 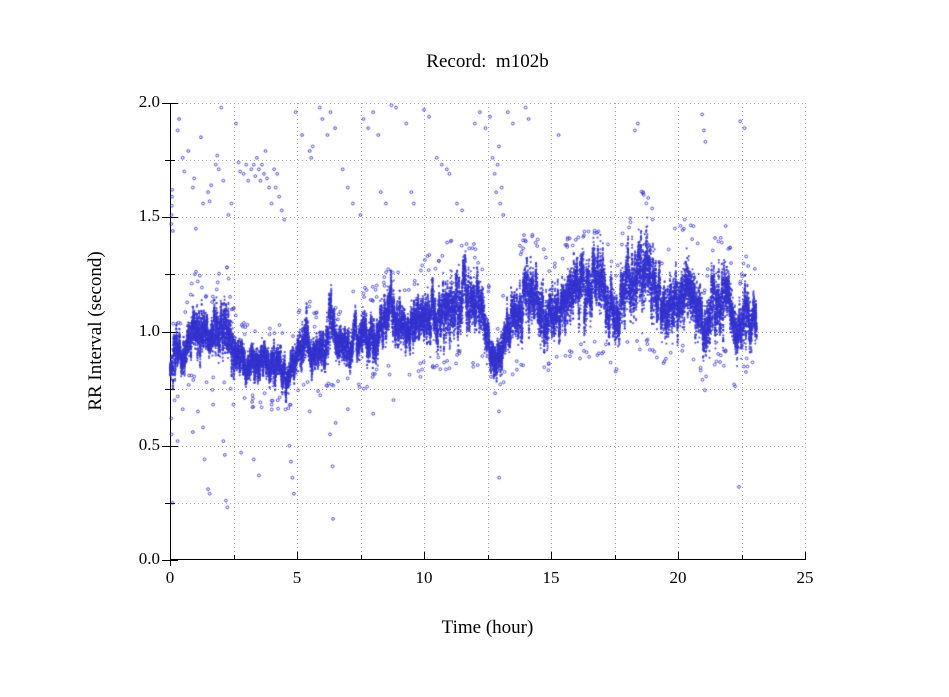 I want to click on x-tick-label: 10, so click(x=424, y=577).